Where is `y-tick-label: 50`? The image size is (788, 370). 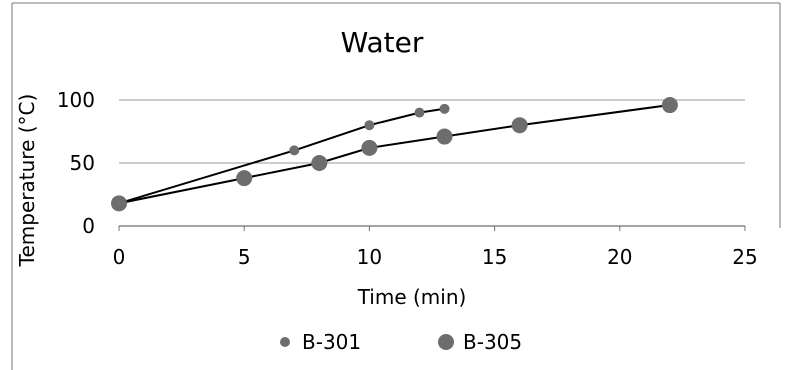
y-tick-label: 50 is located at coordinates (82, 163).